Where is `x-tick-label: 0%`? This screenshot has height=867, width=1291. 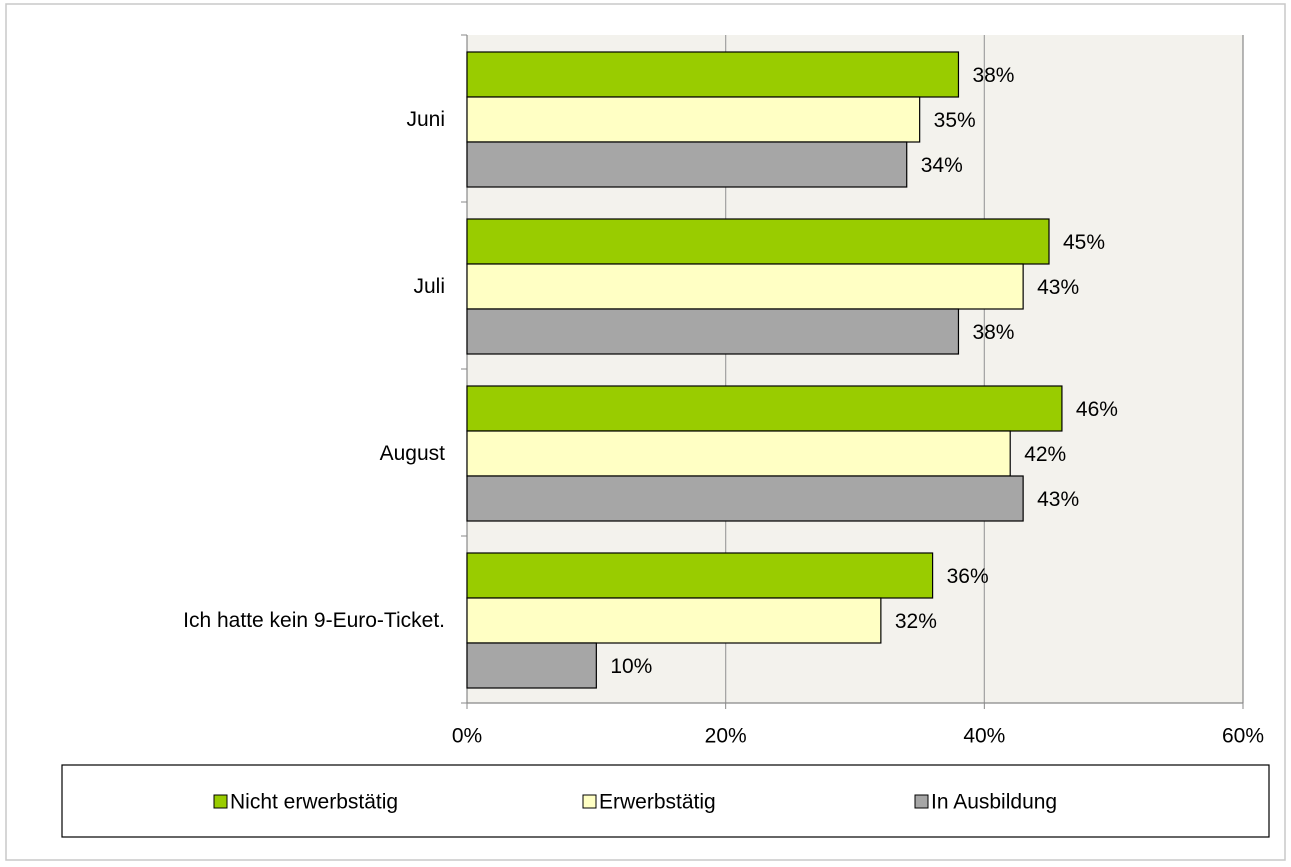
x-tick-label: 0% is located at coordinates (467, 736).